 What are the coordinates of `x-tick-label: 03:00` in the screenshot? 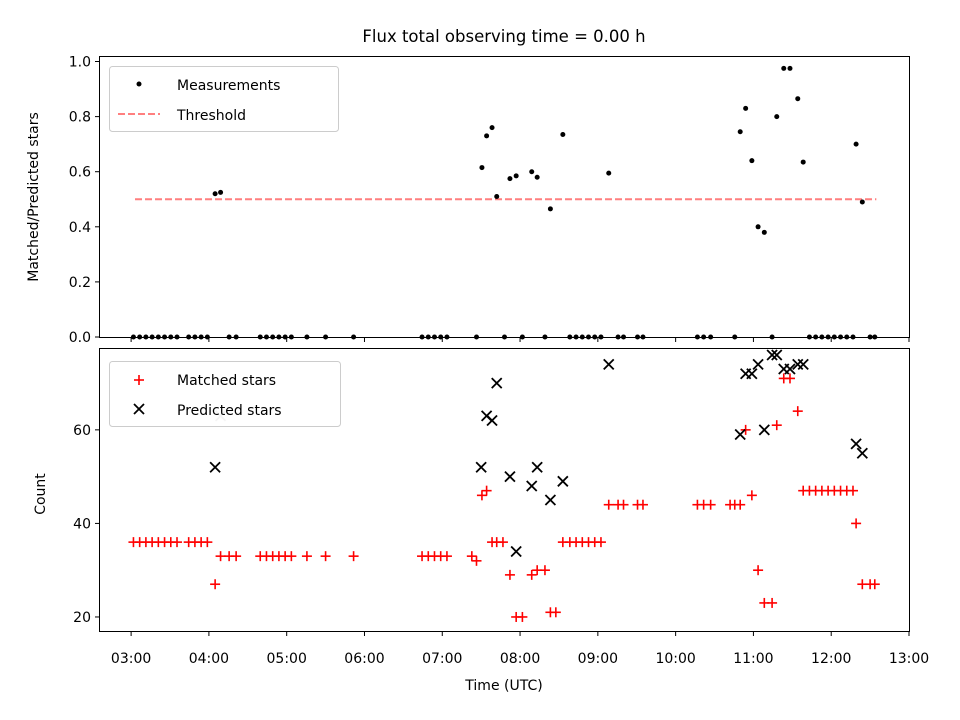 It's located at (131, 659).